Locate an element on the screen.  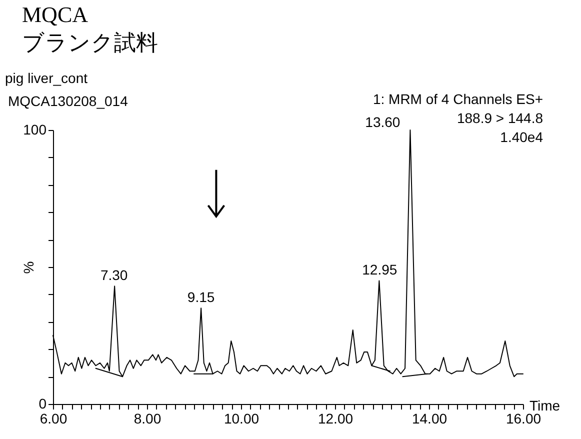
annotation: 9.15 is located at coordinates (201, 297).